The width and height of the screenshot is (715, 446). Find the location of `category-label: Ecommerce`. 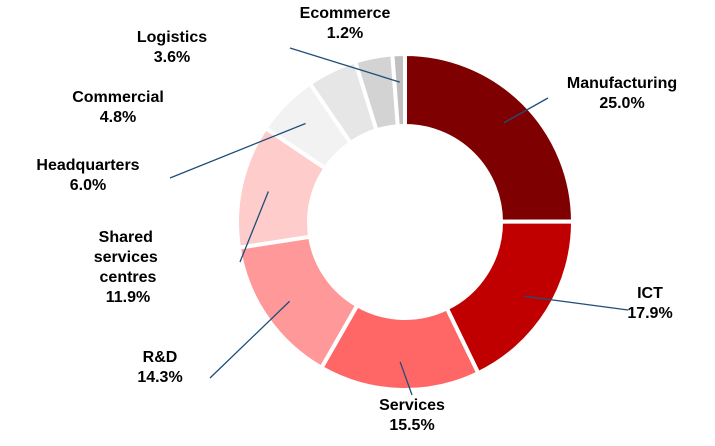

category-label: Ecommerce is located at coordinates (345, 13).